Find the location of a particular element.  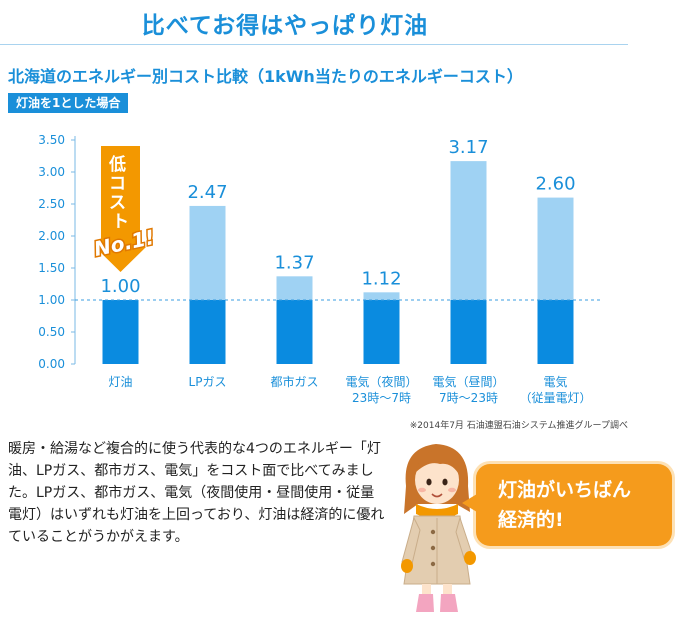

y-tick-label: 3.50 is located at coordinates (51, 140).